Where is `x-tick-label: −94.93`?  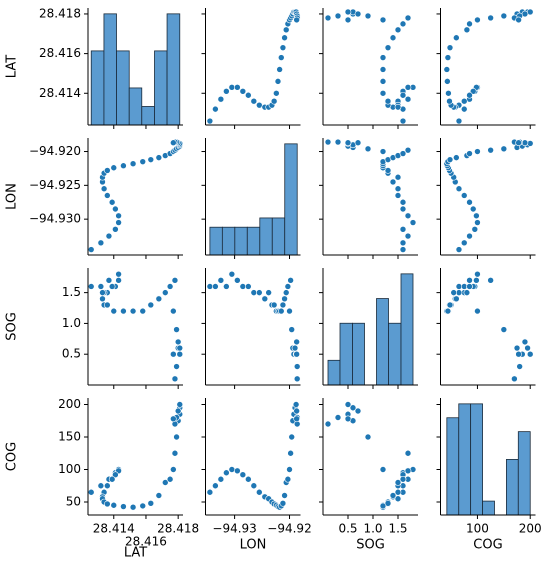 x-tick-label: −94.93 is located at coordinates (234, 529).